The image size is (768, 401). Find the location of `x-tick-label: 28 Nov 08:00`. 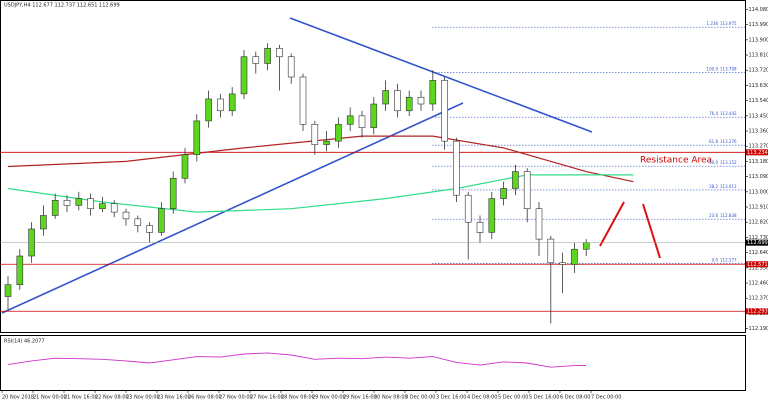

x-tick-label: 28 Nov 08:00 is located at coordinates (298, 398).